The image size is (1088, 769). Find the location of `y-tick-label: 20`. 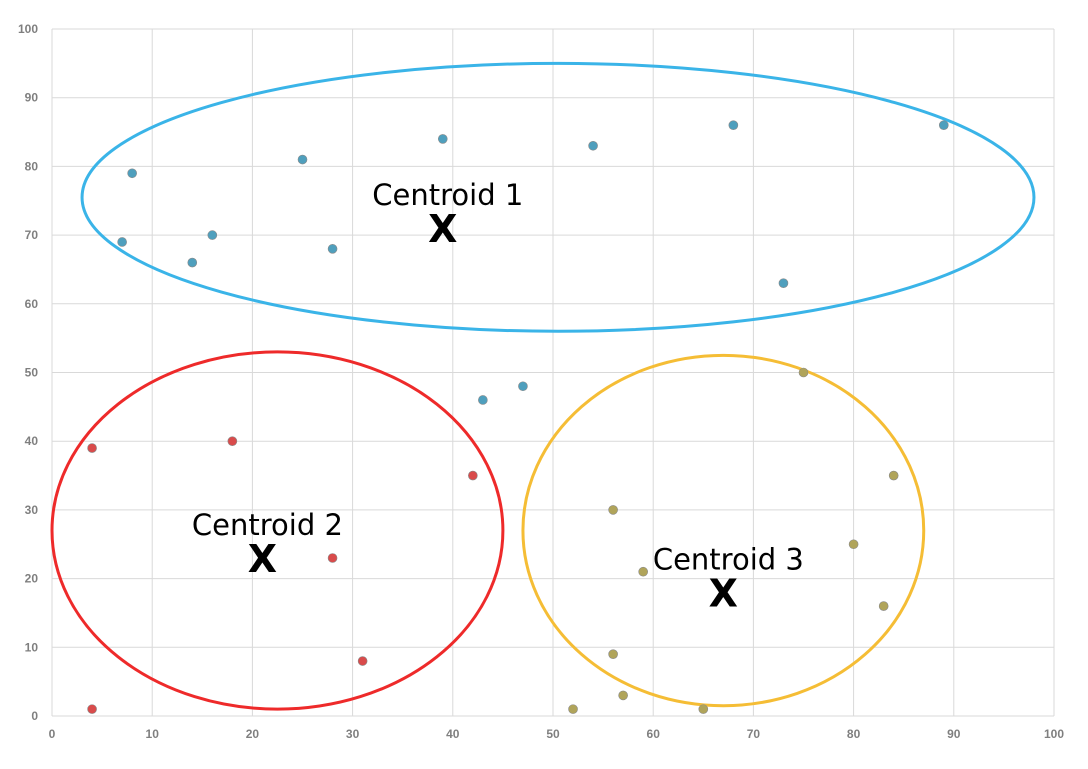

y-tick-label: 20 is located at coordinates (32, 579).